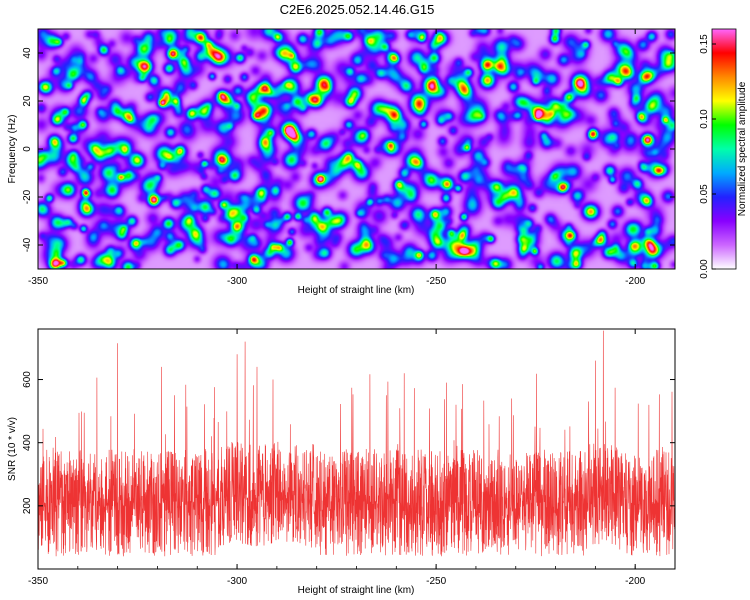  What do you see at coordinates (27, 196) in the screenshot?
I see `y-tick-label: -20` at bounding box center [27, 196].